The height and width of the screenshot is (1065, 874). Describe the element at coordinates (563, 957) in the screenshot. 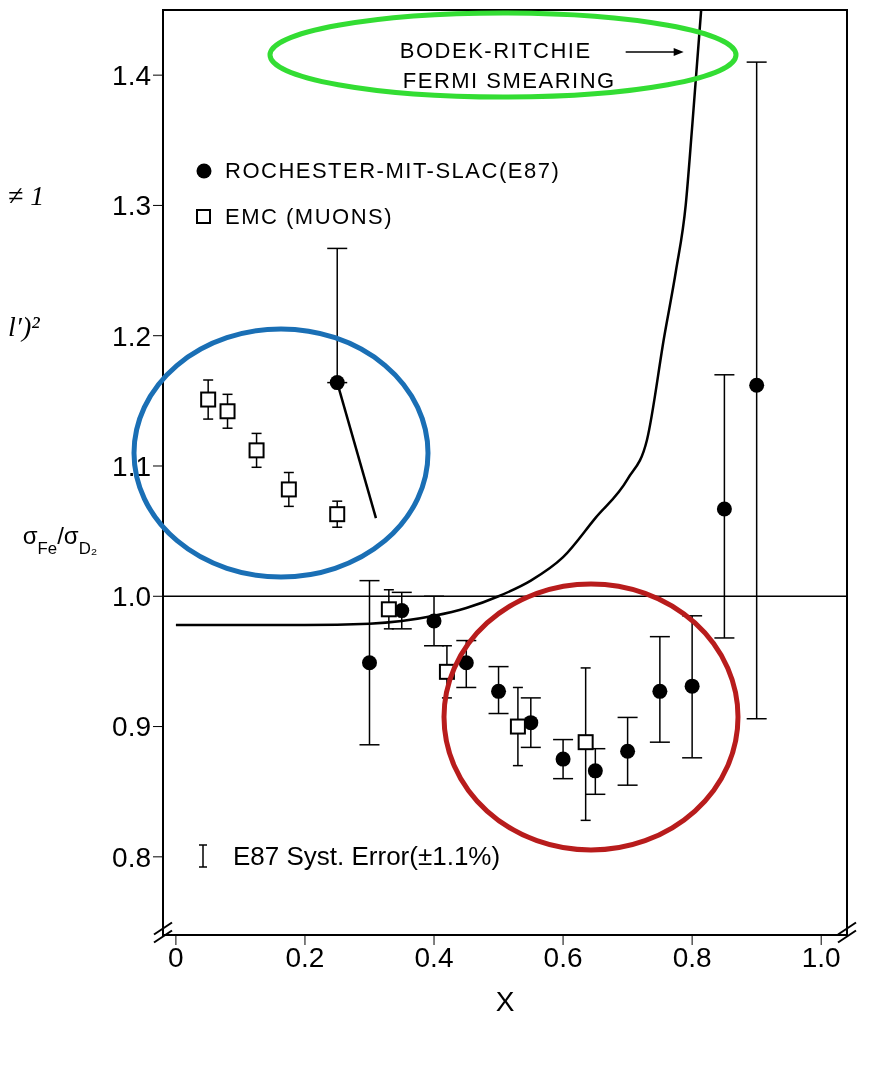

I see `x-tick-label: 0.6` at that location.